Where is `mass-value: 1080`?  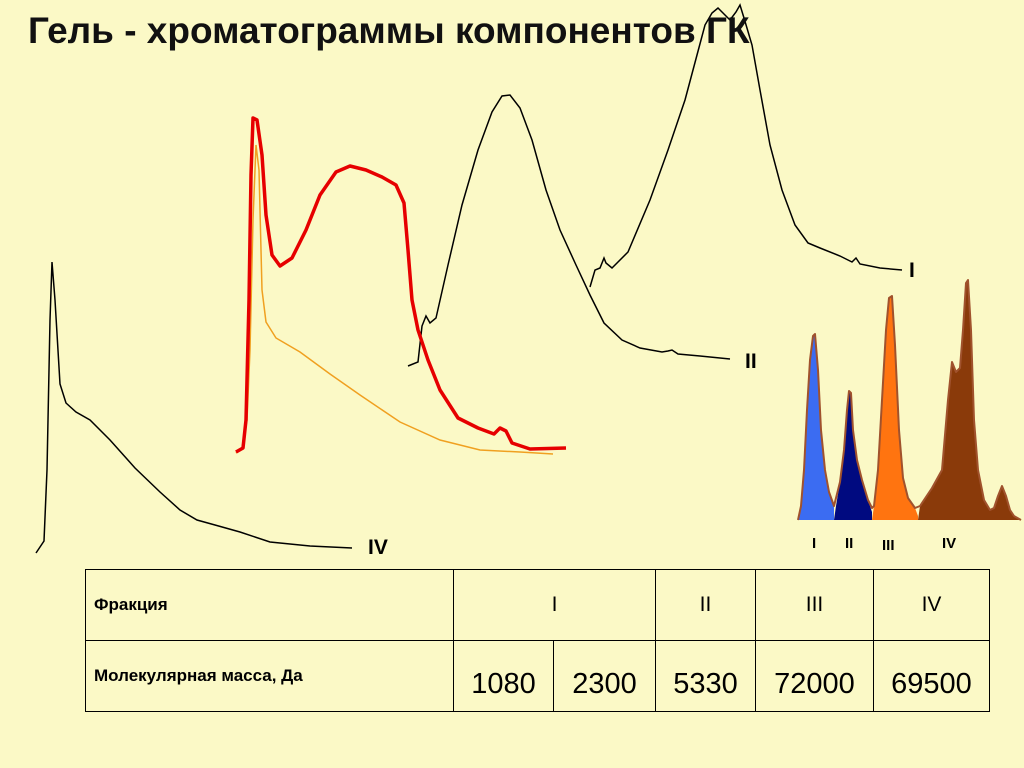
mass-value: 1080 is located at coordinates (503, 676).